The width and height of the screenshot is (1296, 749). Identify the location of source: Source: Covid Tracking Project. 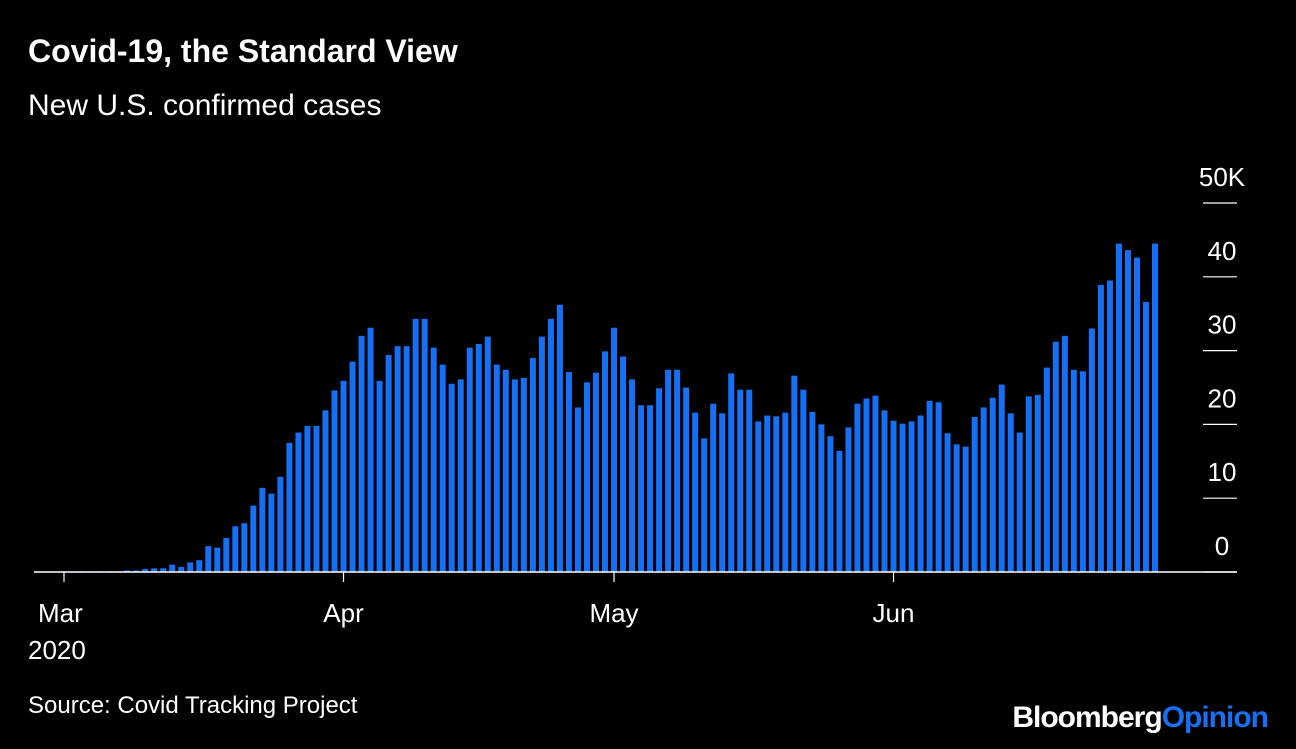
(193, 705).